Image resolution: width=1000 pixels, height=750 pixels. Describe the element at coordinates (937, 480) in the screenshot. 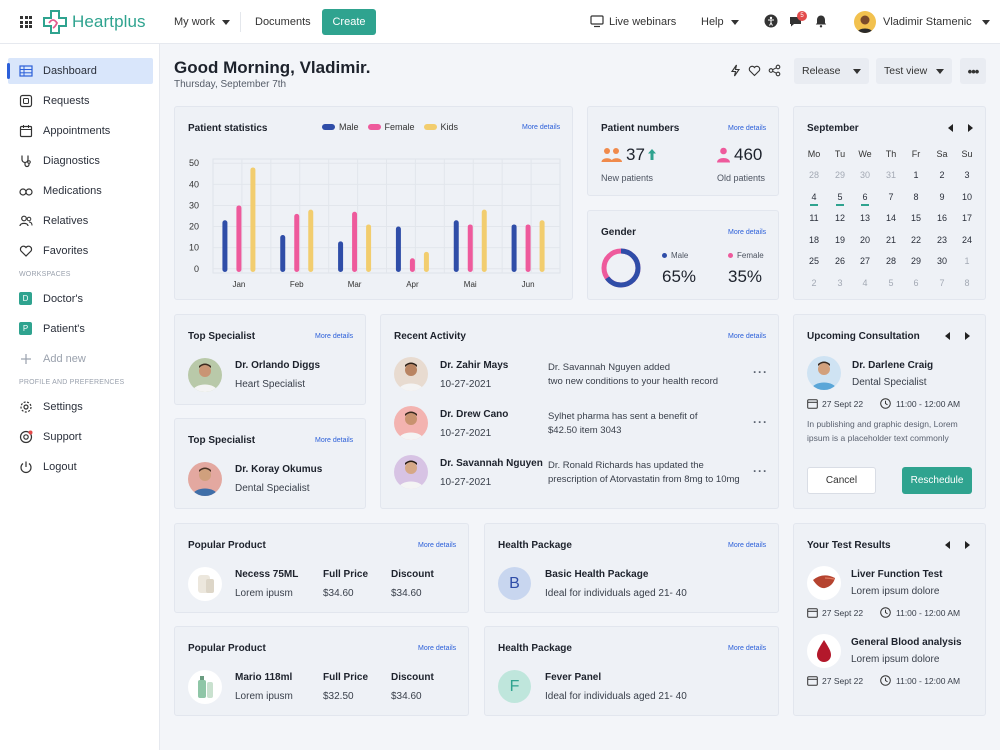

I see `reschedule-button: Reschedule` at that location.